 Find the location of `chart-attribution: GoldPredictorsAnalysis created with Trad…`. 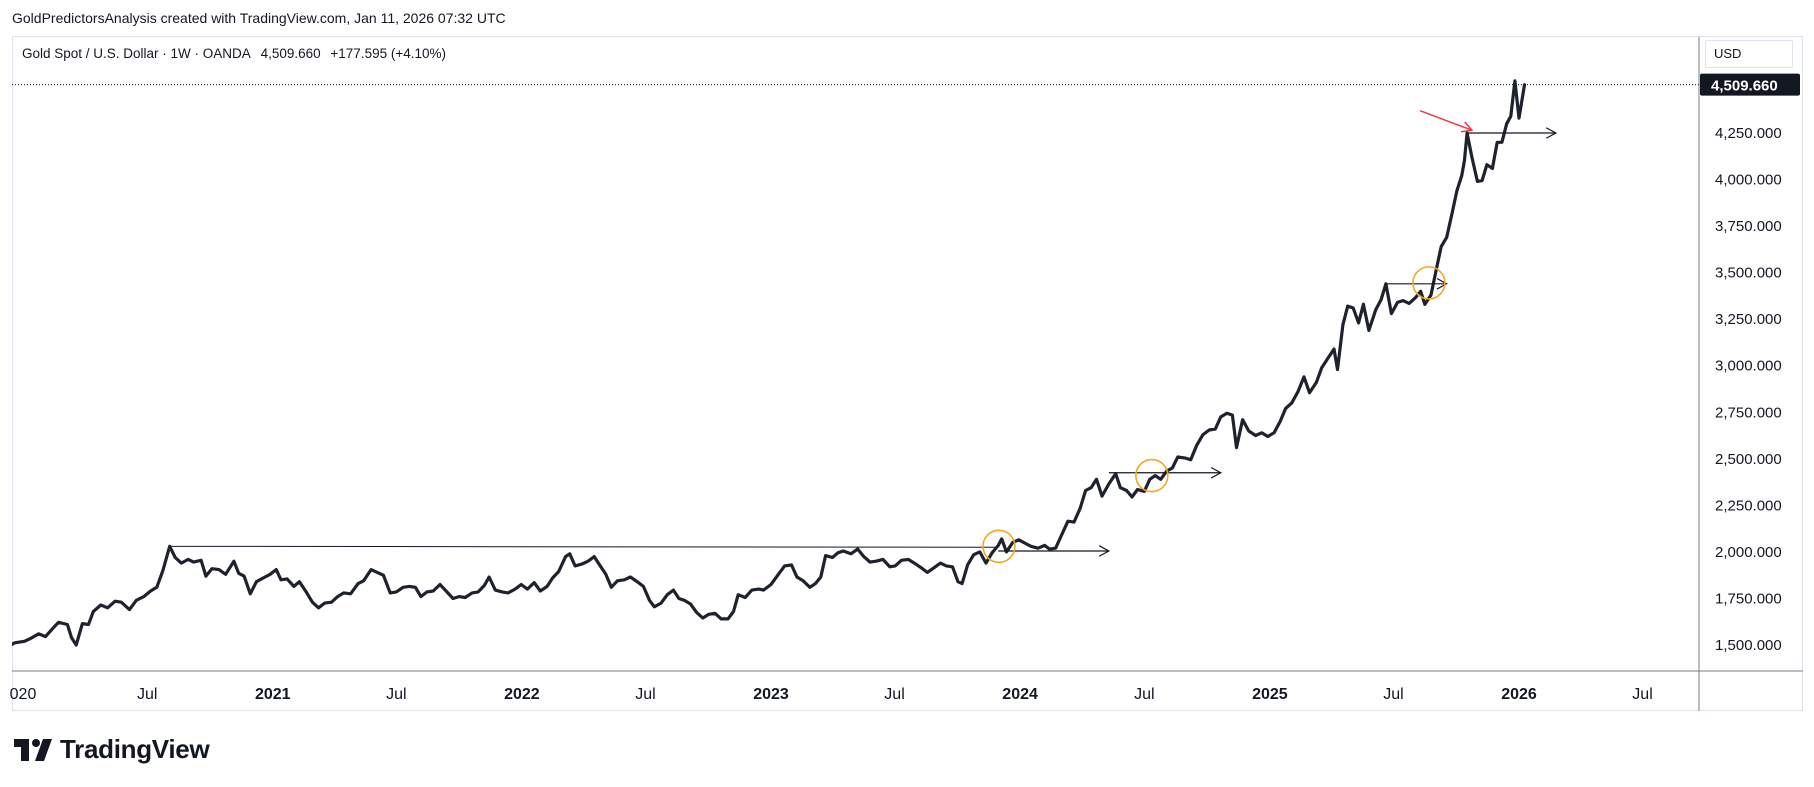

chart-attribution: GoldPredictorsAnalysis created with Trad… is located at coordinates (259, 18).